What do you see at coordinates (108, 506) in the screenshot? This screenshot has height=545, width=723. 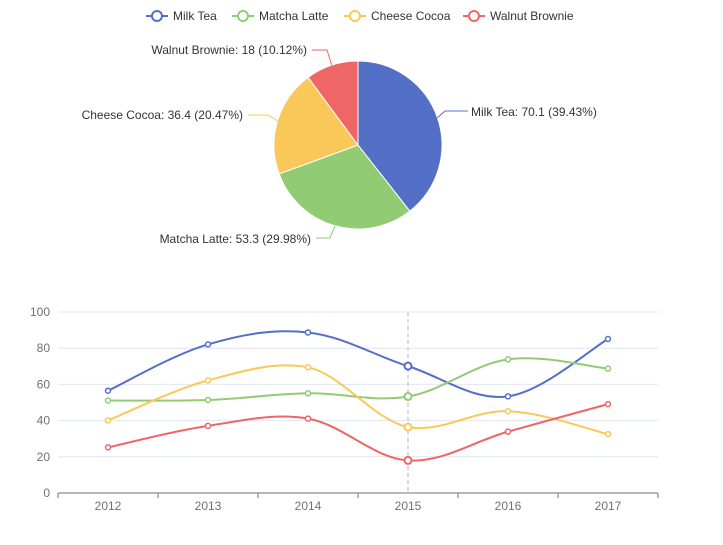 I see `x-tick-label: 2012` at bounding box center [108, 506].